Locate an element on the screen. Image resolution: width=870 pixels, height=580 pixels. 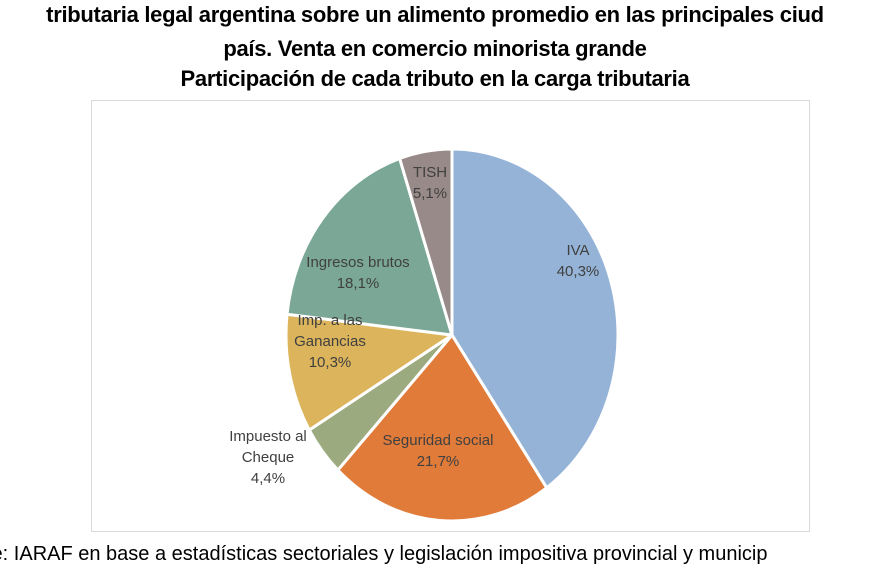
label-iva-value: 40,3% is located at coordinates (578, 271).